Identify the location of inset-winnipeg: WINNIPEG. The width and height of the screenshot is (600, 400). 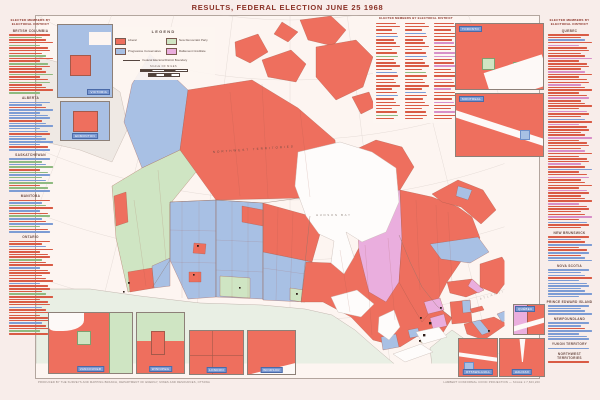
(160, 343).